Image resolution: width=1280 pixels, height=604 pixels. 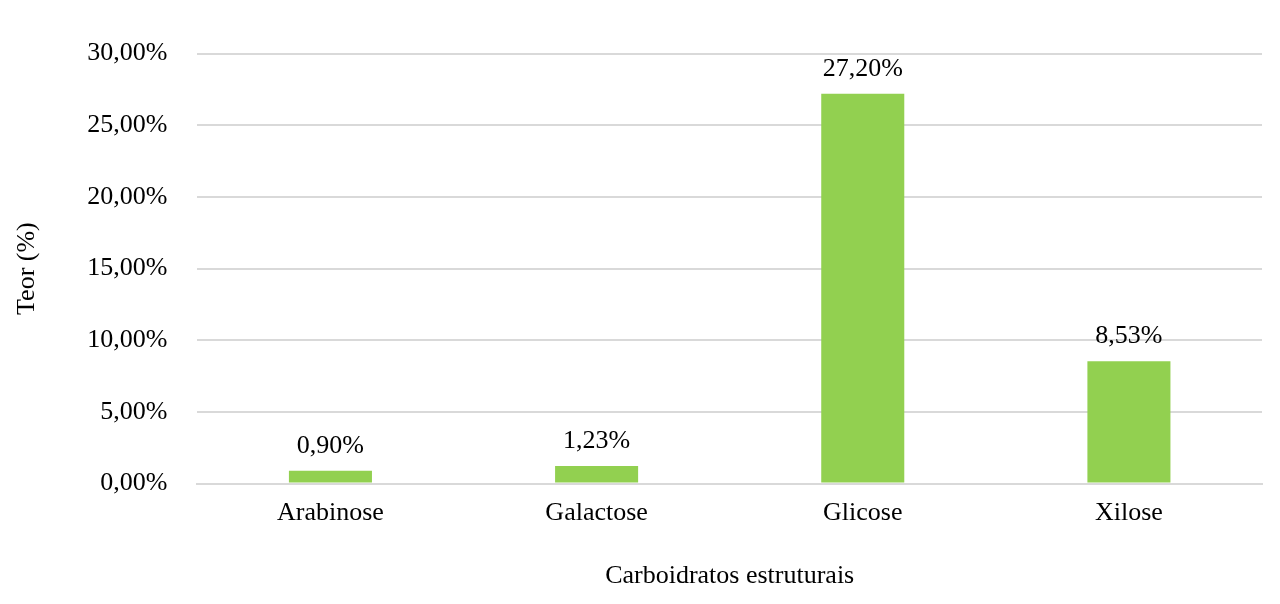 What do you see at coordinates (597, 439) in the screenshot?
I see `data-label: 1,23%` at bounding box center [597, 439].